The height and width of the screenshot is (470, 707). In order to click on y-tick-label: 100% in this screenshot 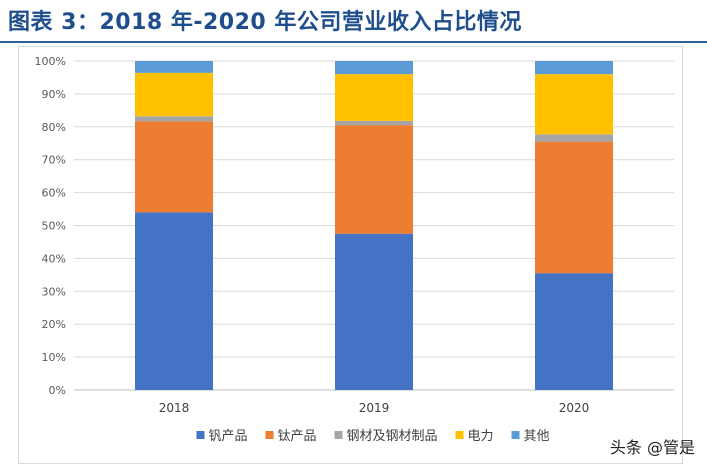, I will do `click(50, 61)`.